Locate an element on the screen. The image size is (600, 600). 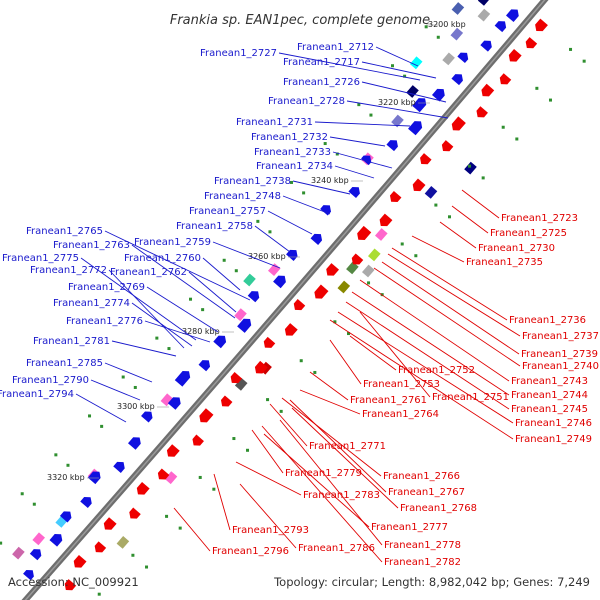
minus-gene-label: Franean1_2745 is located at coordinates (549, 409).